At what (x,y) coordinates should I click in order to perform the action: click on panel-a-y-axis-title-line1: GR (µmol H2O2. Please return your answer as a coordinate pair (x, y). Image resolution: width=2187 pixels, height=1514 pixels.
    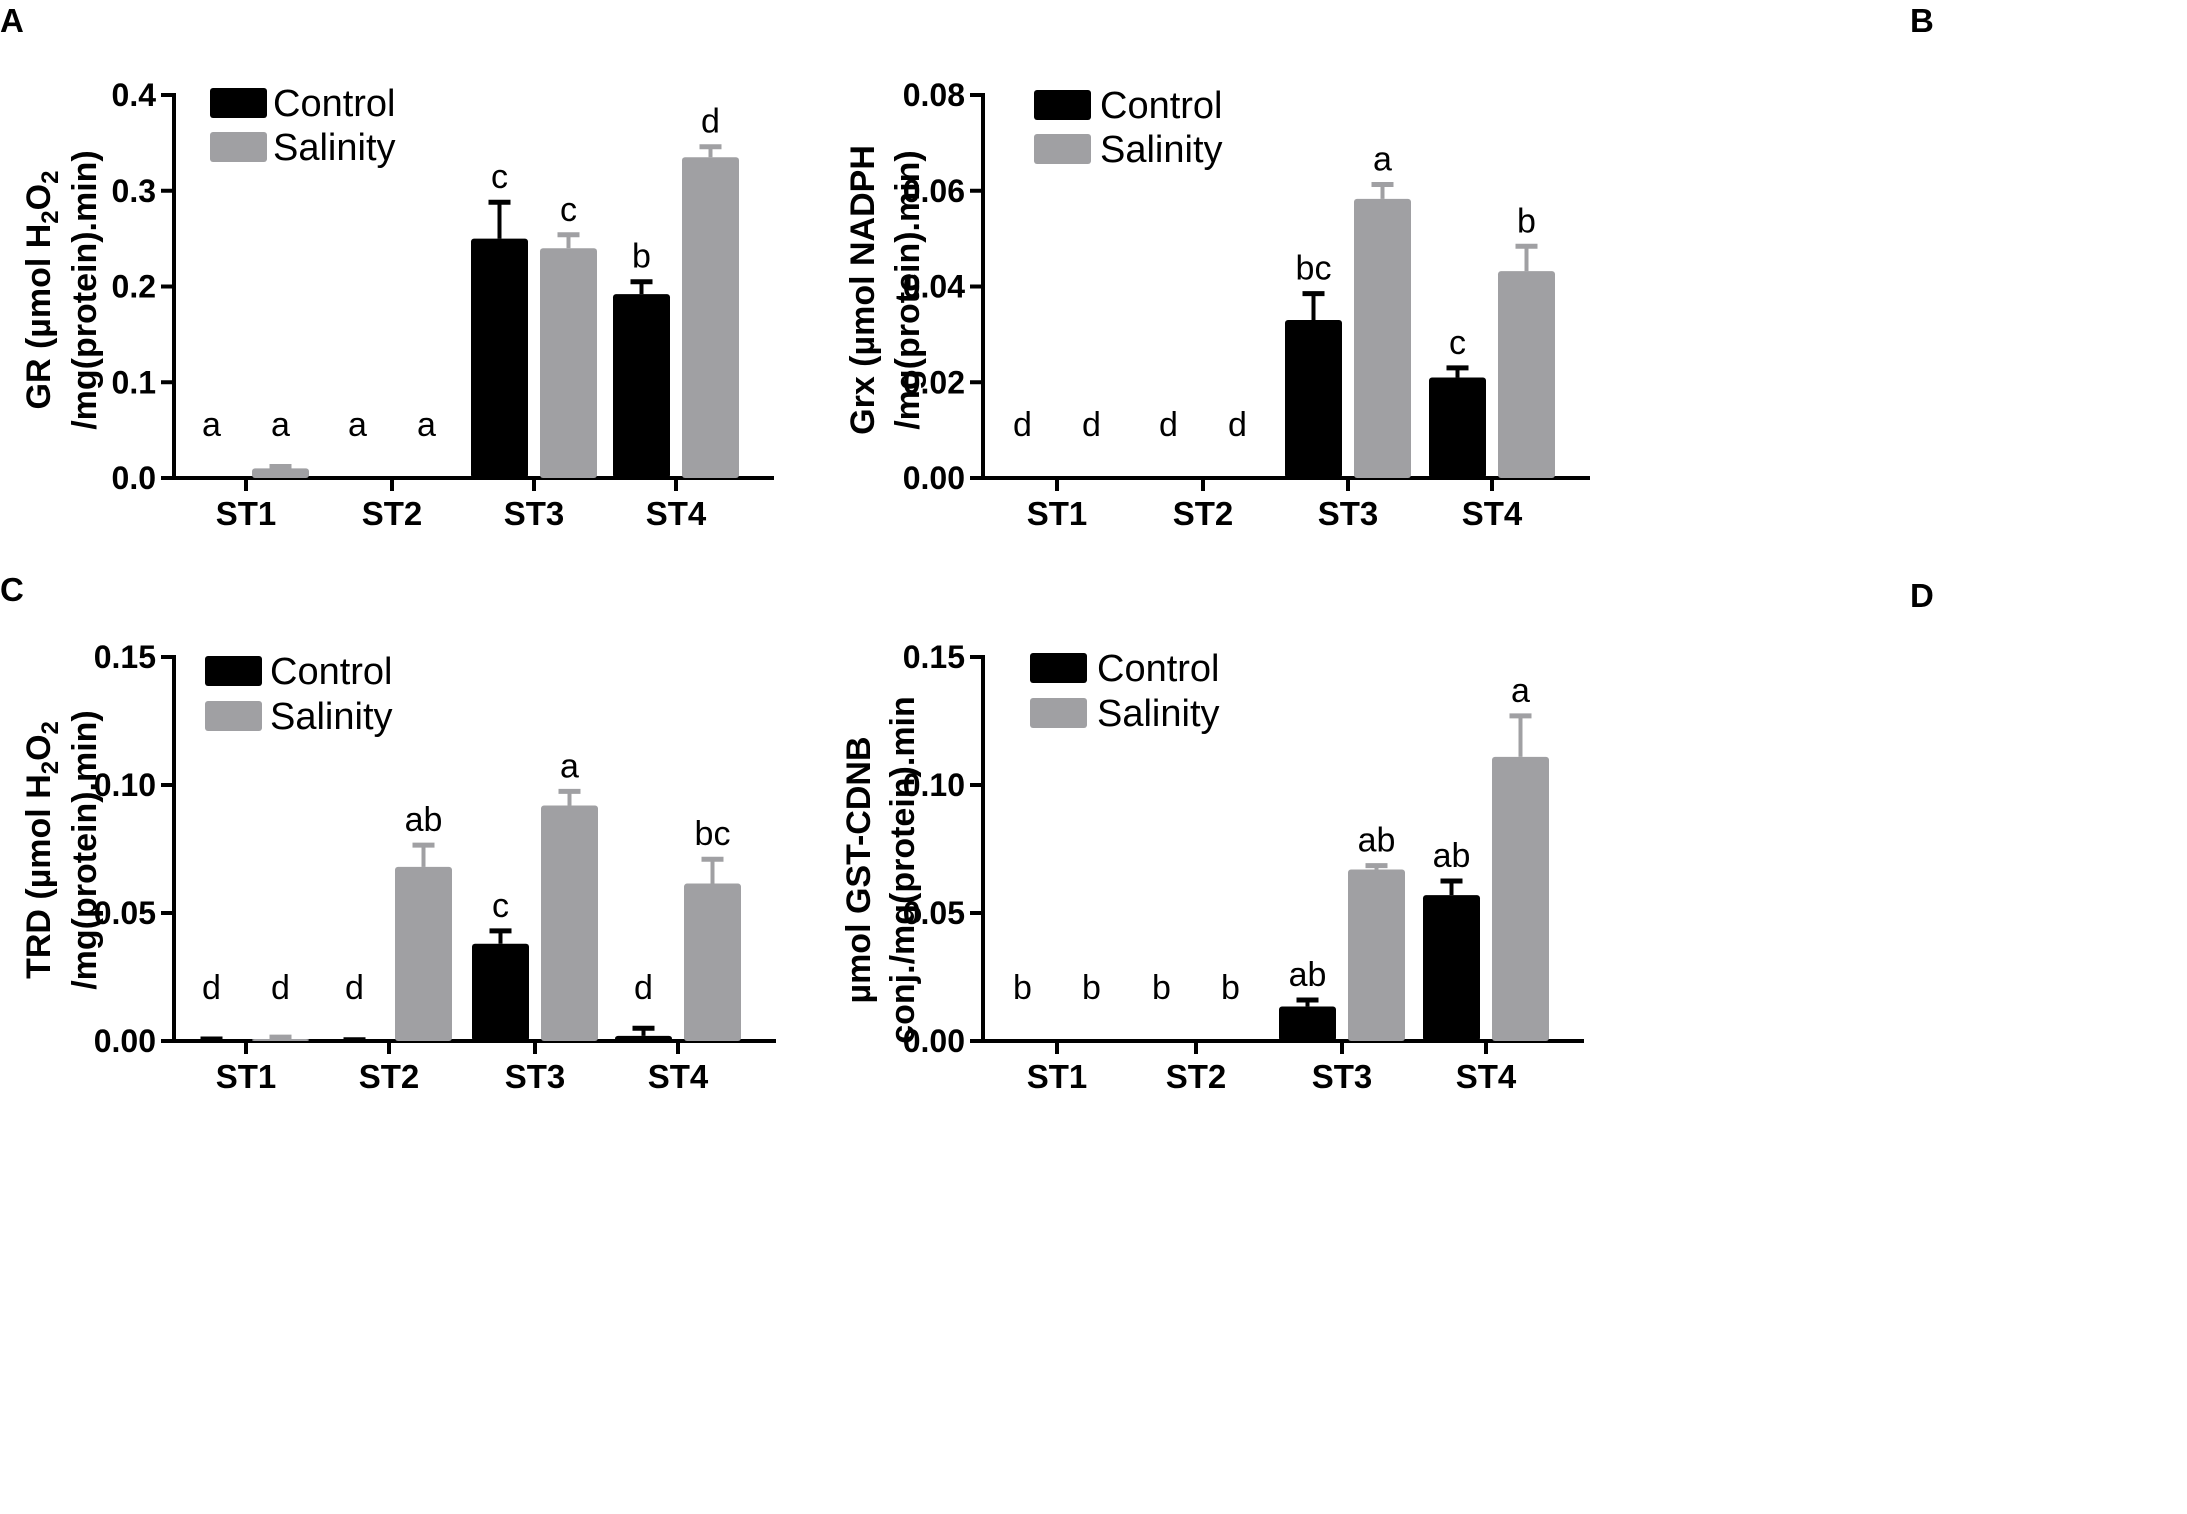
    Looking at the image, I should click on (42, 290).